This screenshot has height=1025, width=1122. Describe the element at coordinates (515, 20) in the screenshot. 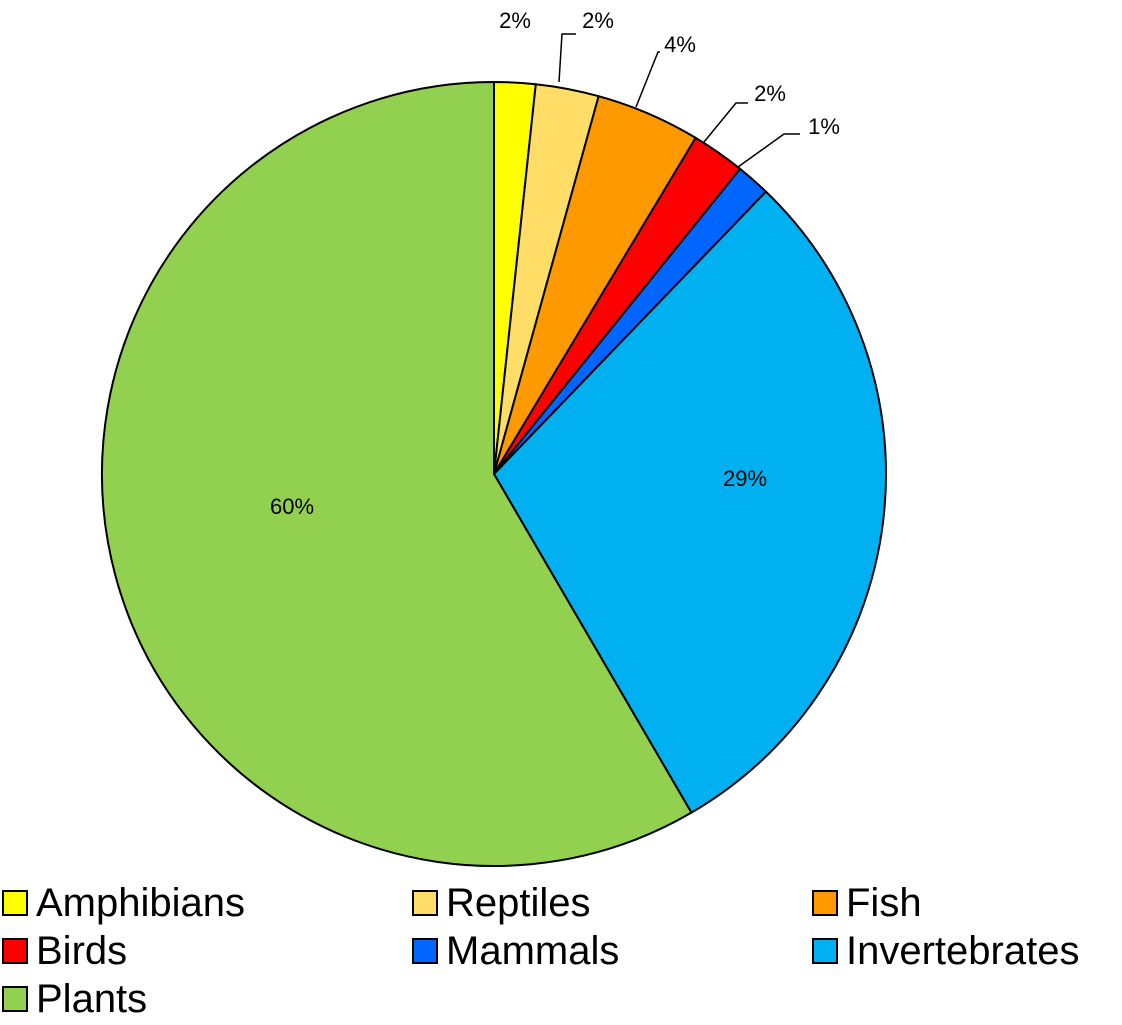

I see `data-label-amphibians: 2%` at that location.